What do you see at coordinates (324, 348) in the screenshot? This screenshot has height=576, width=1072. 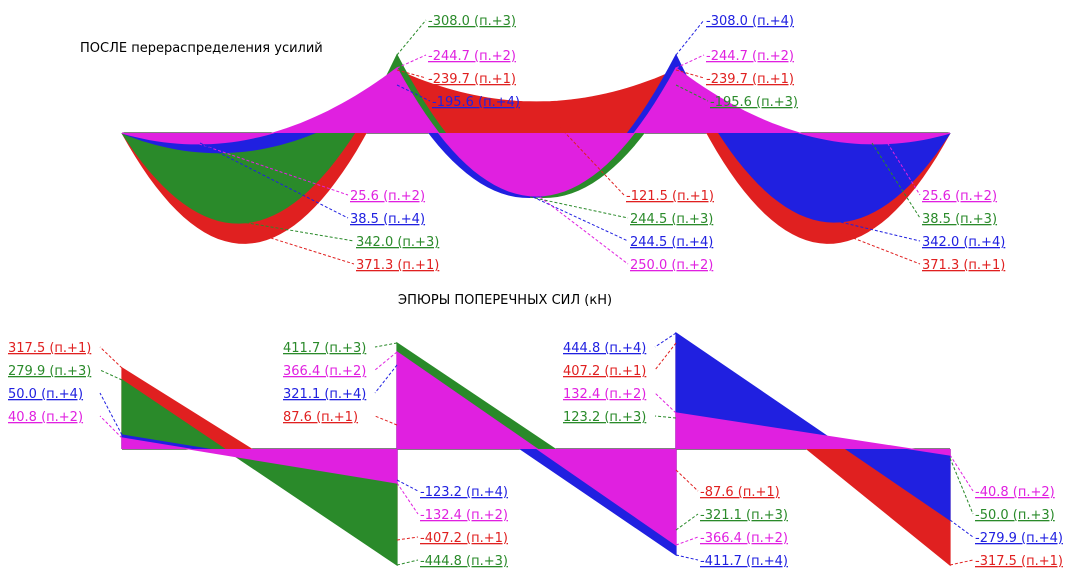 I see `value-label: 411.7 (п.+3)` at bounding box center [324, 348].